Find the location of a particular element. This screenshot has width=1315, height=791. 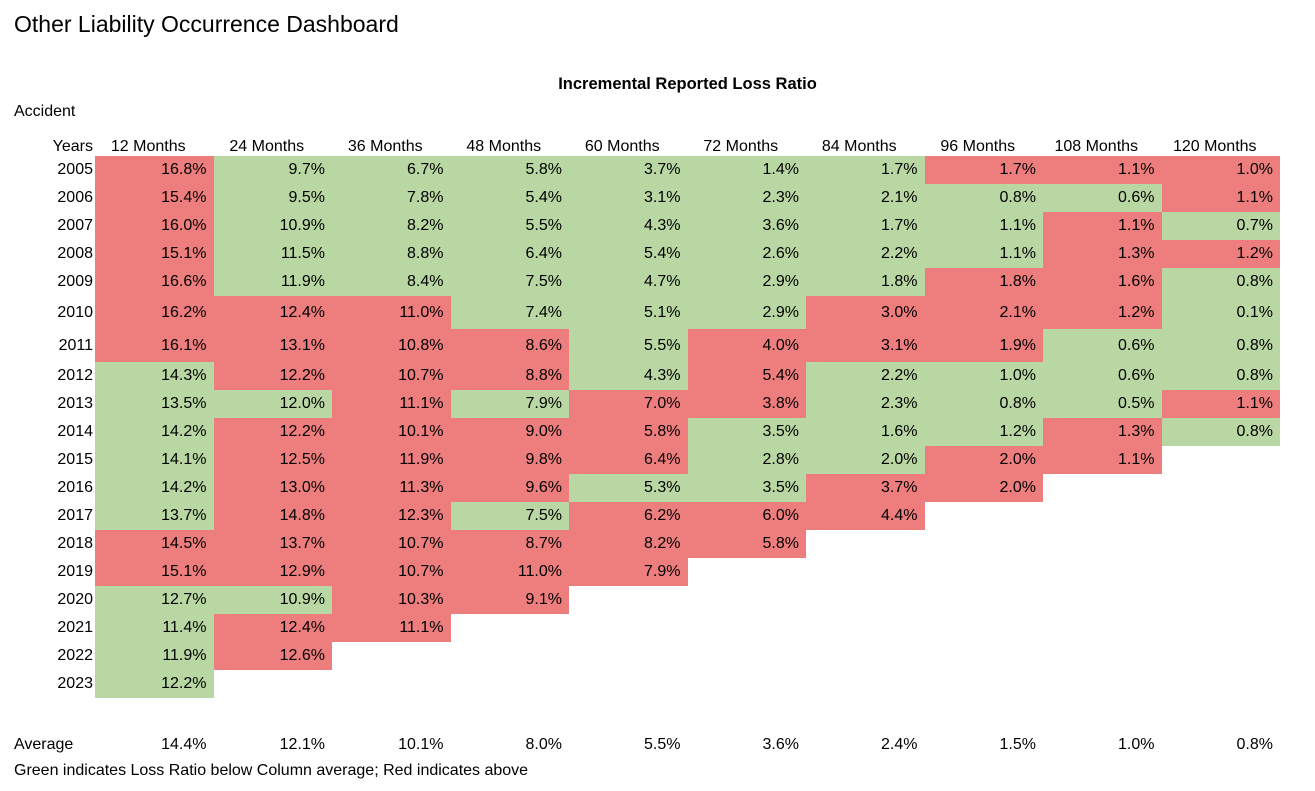

cell-2008-96-months: 1.1% is located at coordinates (983, 254).